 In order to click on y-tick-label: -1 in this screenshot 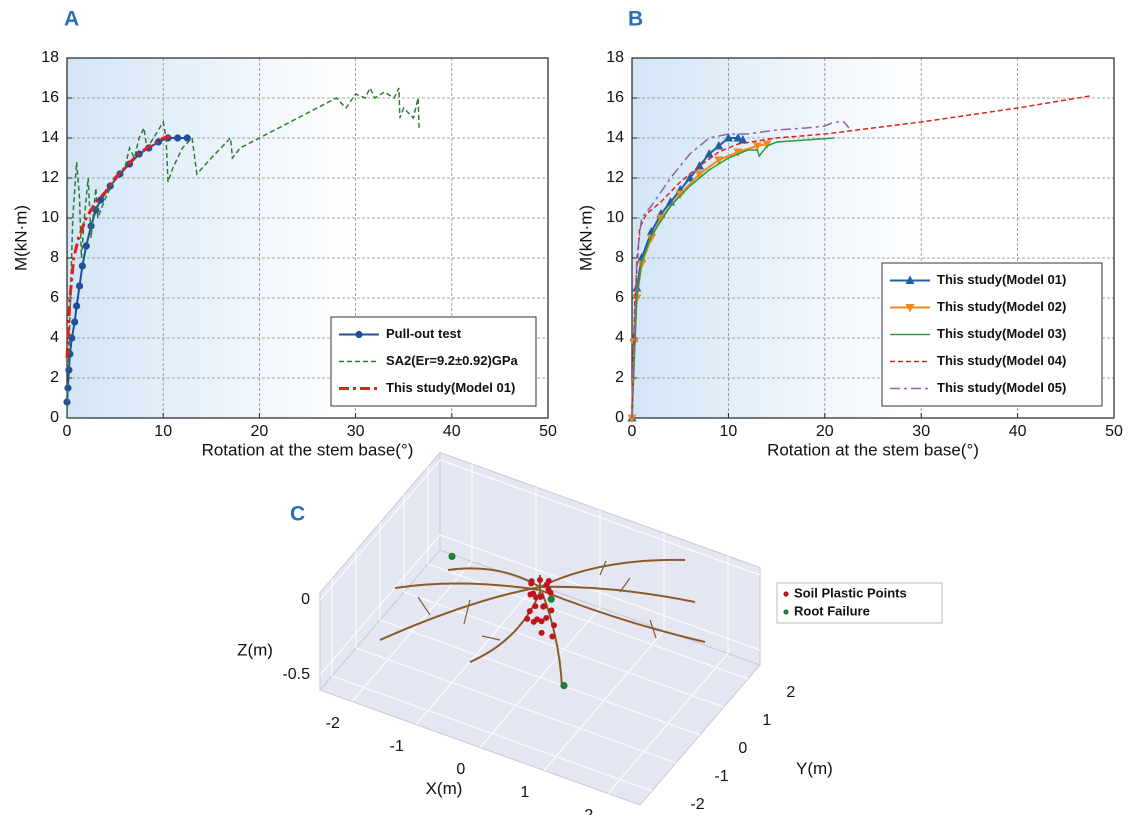, I will do `click(721, 776)`.